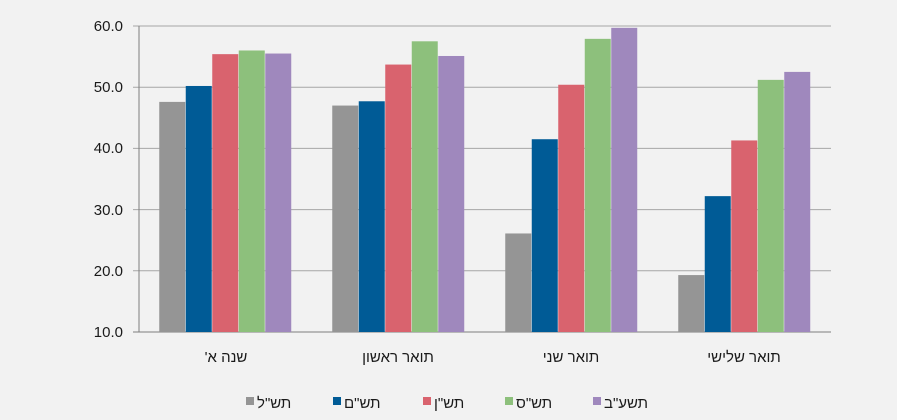 The height and width of the screenshot is (420, 897). What do you see at coordinates (226, 357) in the screenshot?
I see `x-tick-label: שנה א'` at bounding box center [226, 357].